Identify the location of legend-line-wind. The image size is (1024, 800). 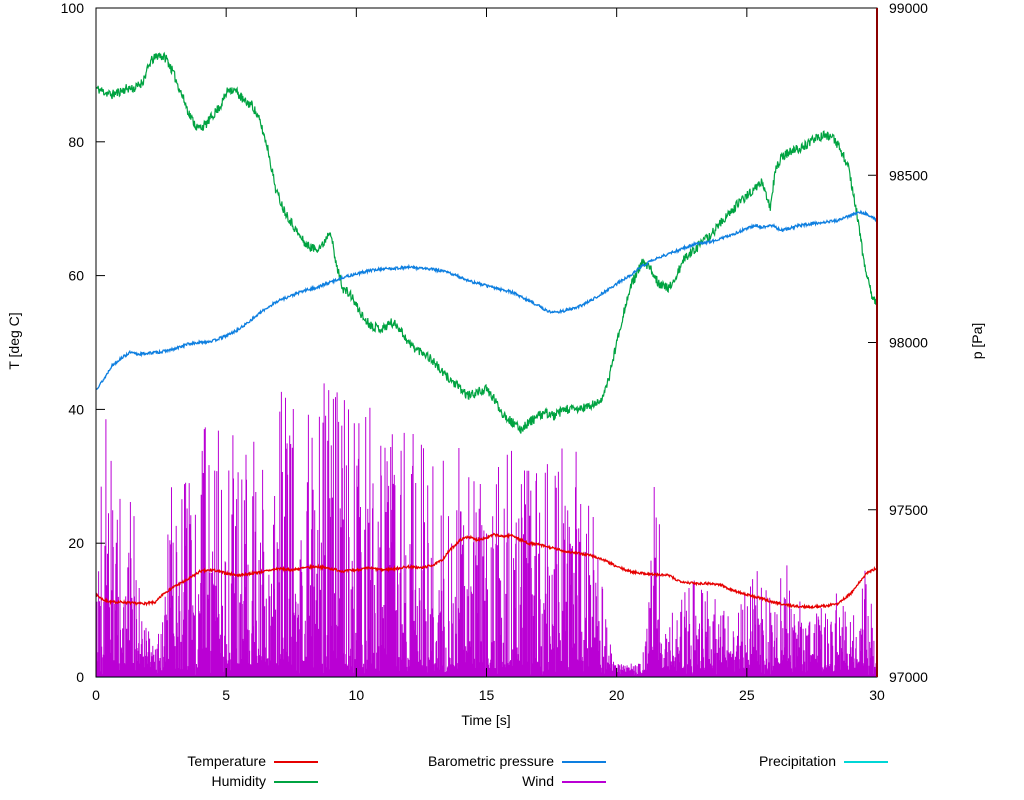
(584, 782).